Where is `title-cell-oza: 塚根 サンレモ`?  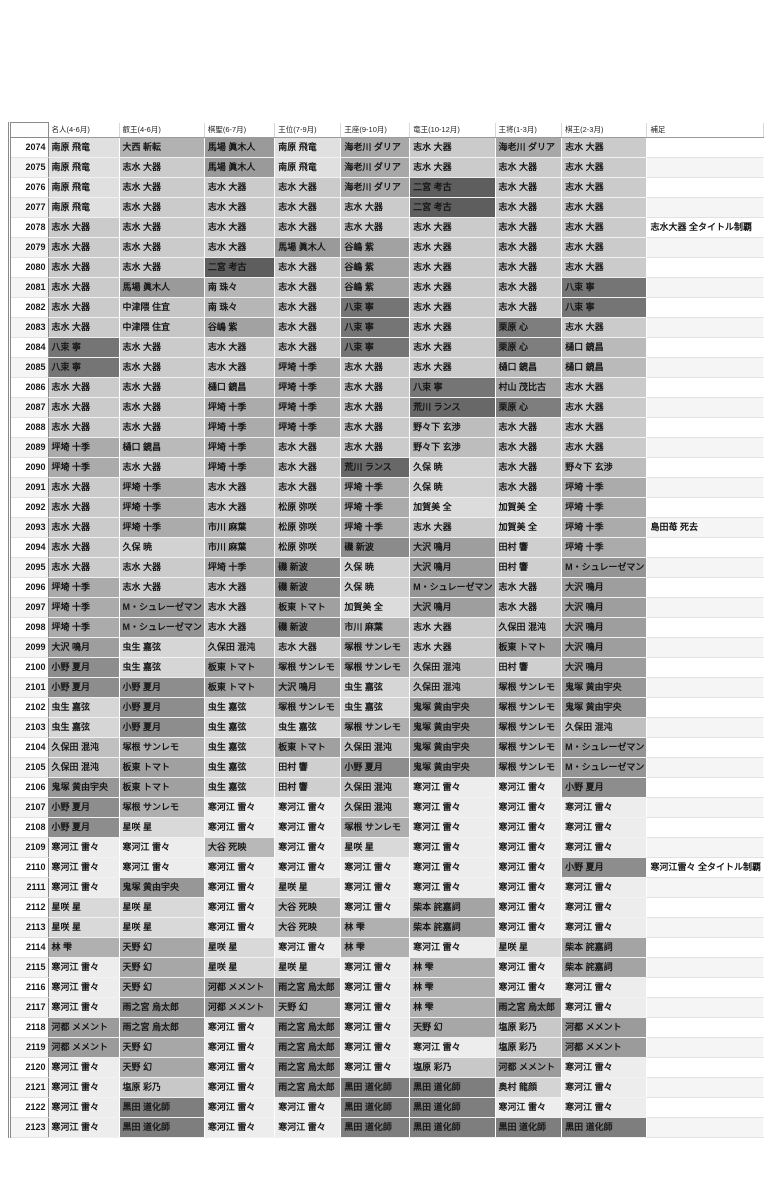
title-cell-oza: 塚根 サンレモ is located at coordinates (375, 667).